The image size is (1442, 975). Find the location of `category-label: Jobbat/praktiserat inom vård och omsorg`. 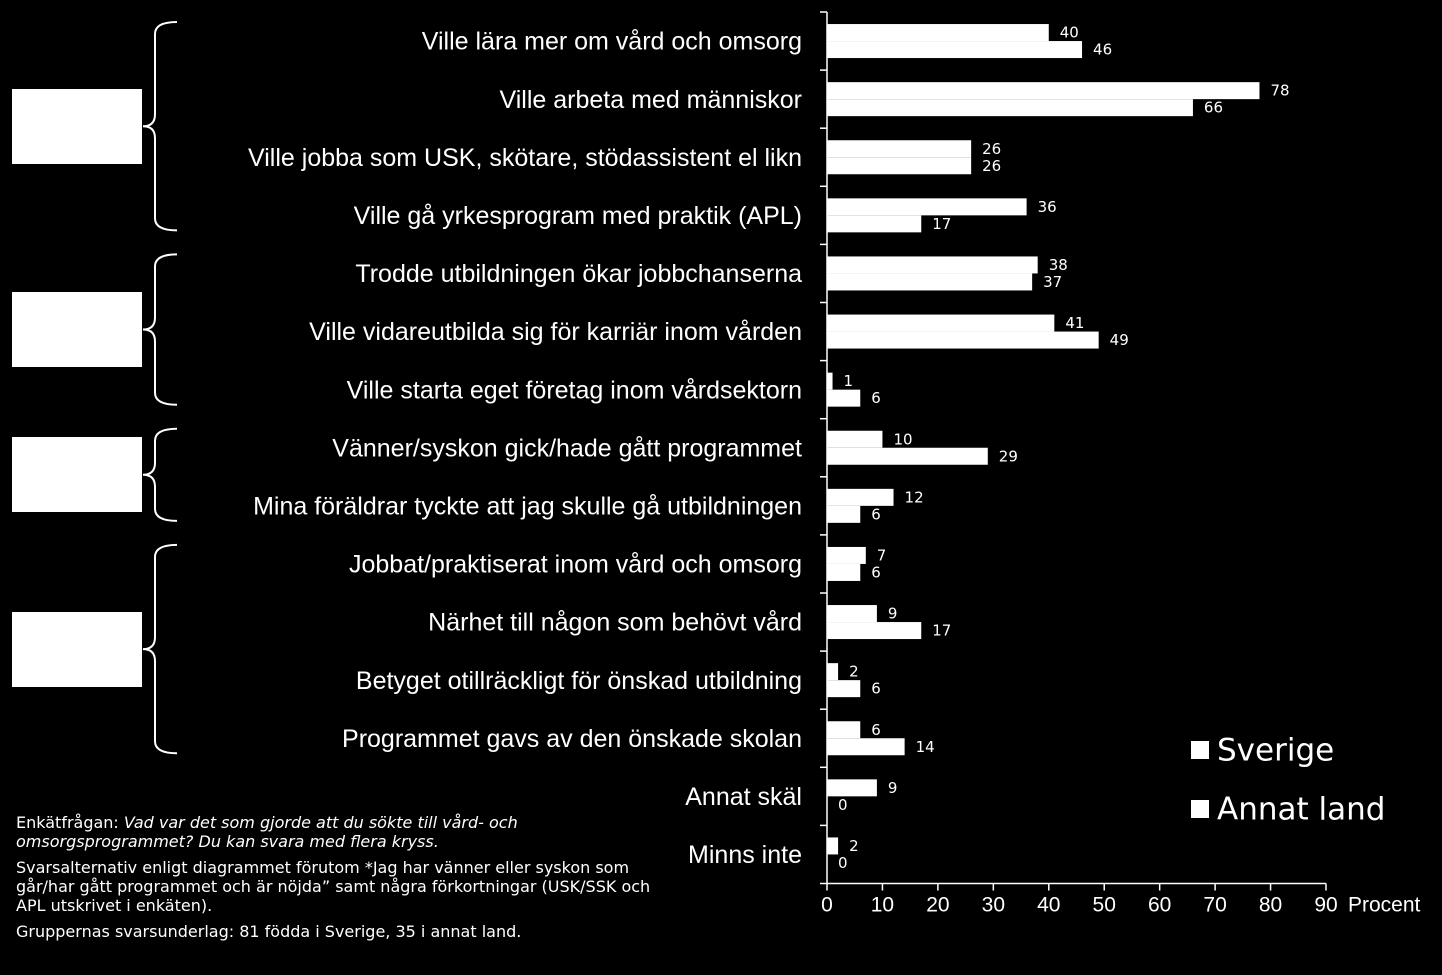

category-label: Jobbat/praktiserat inom vård och omsorg is located at coordinates (575, 565).